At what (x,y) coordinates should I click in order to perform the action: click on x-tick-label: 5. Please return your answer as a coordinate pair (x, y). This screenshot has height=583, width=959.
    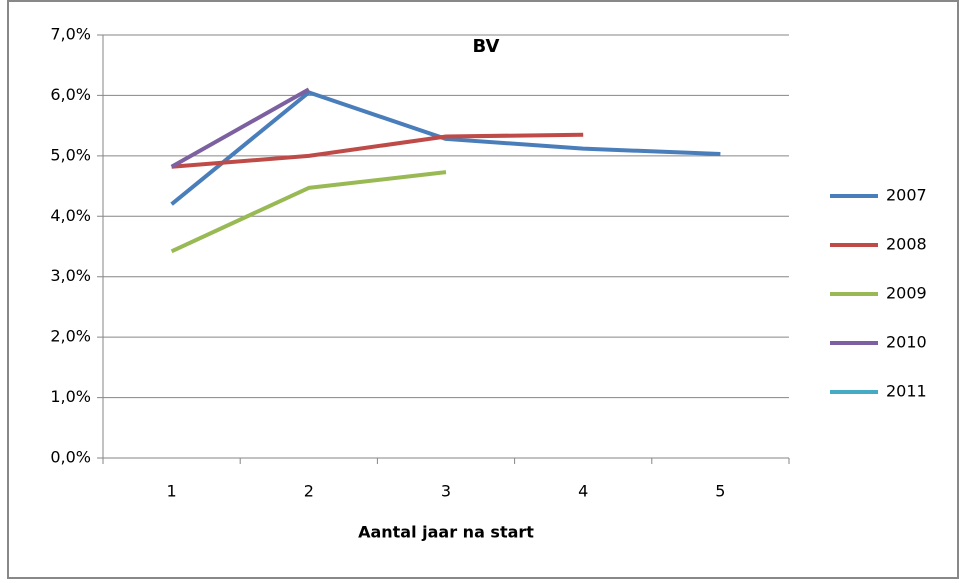
    Looking at the image, I should click on (720, 491).